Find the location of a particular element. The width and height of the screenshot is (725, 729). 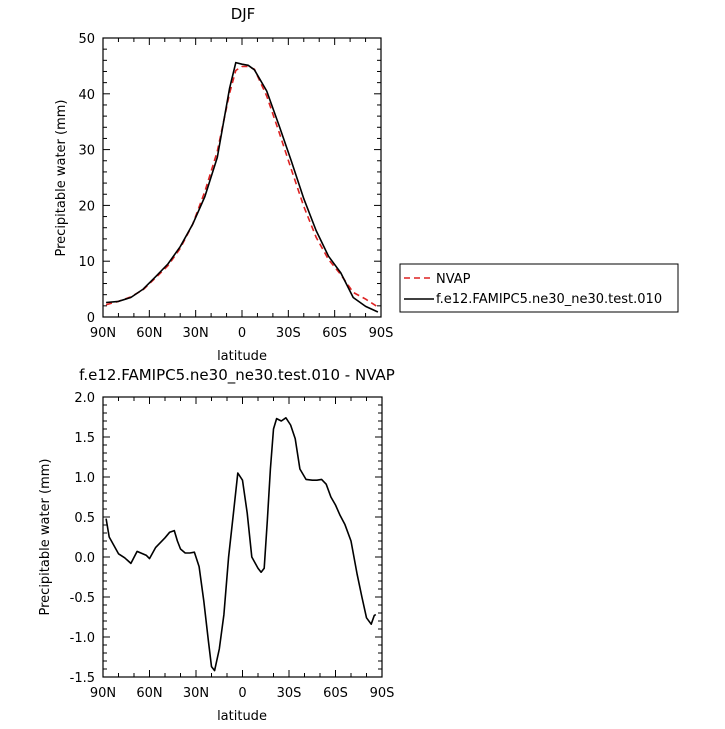

series-line-difference is located at coordinates (241, 544).